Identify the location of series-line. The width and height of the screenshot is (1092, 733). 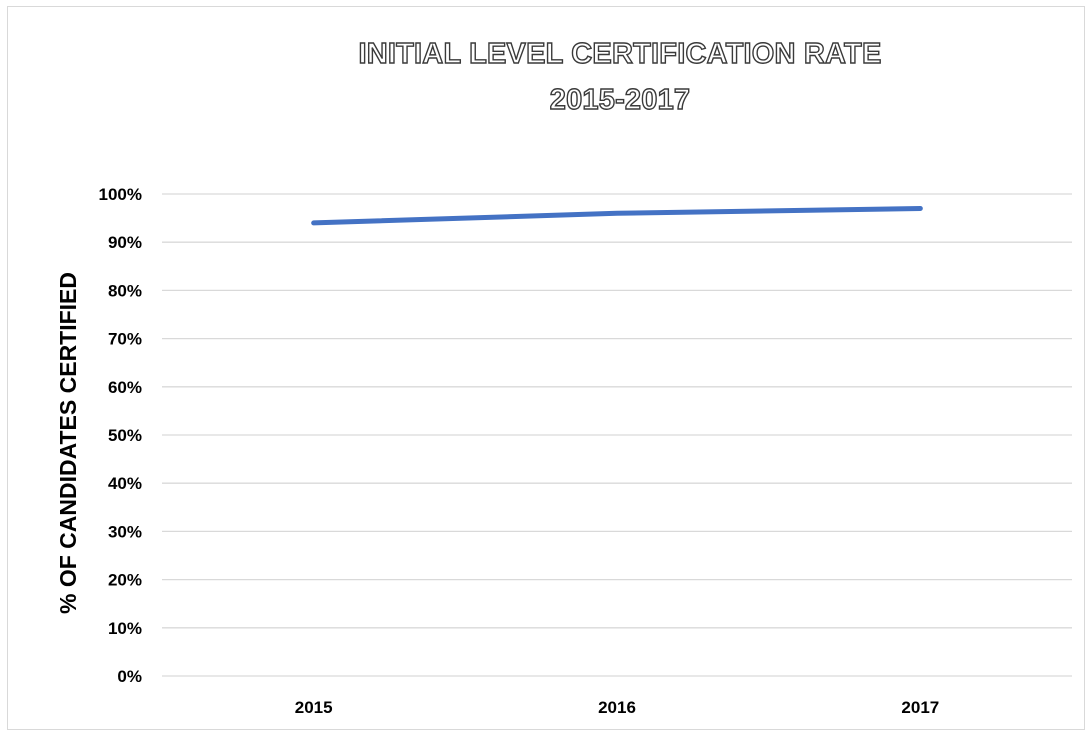
(617, 215).